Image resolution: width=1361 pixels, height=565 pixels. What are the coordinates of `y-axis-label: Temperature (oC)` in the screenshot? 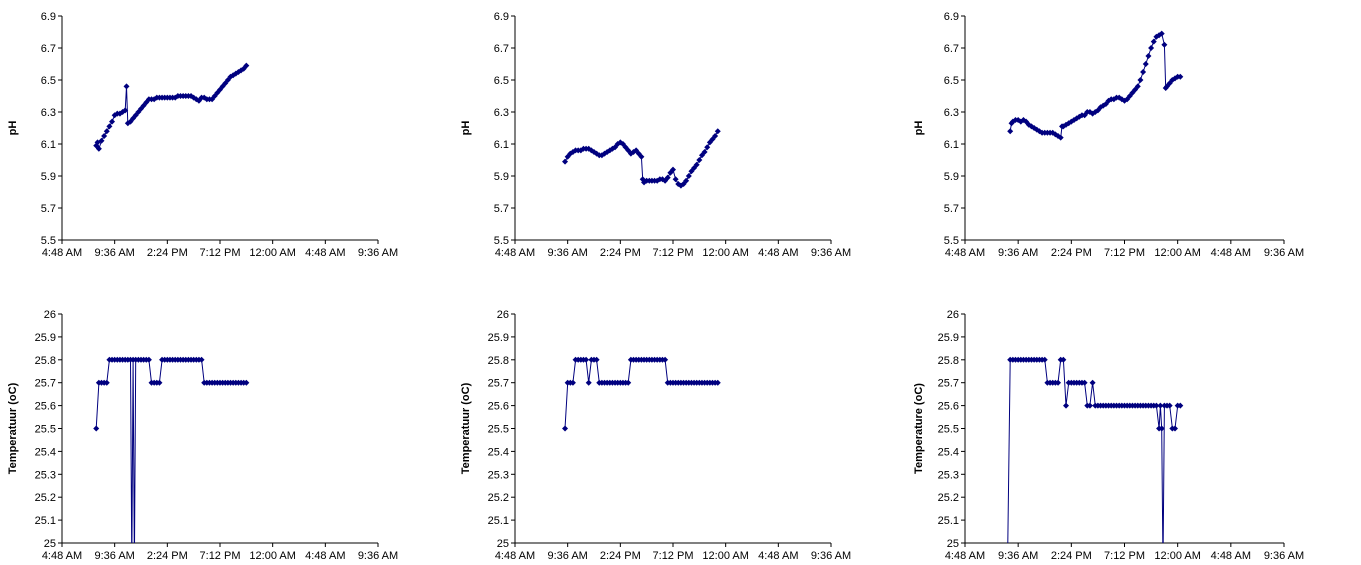 It's located at (919, 428).